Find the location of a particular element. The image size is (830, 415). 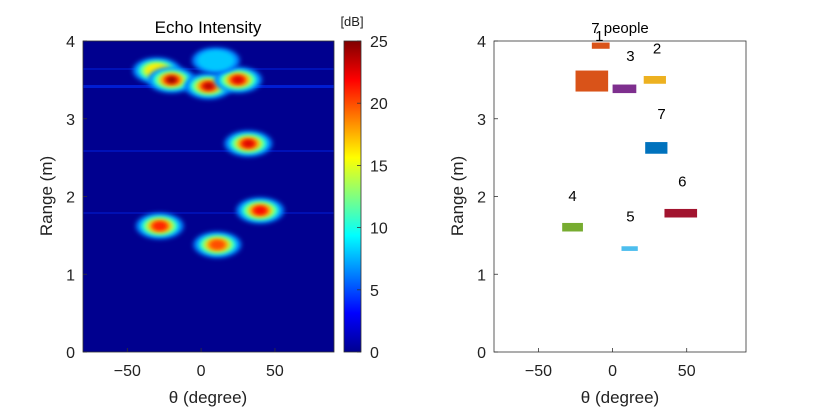

cluster-x-tick-label: 50 is located at coordinates (687, 371).